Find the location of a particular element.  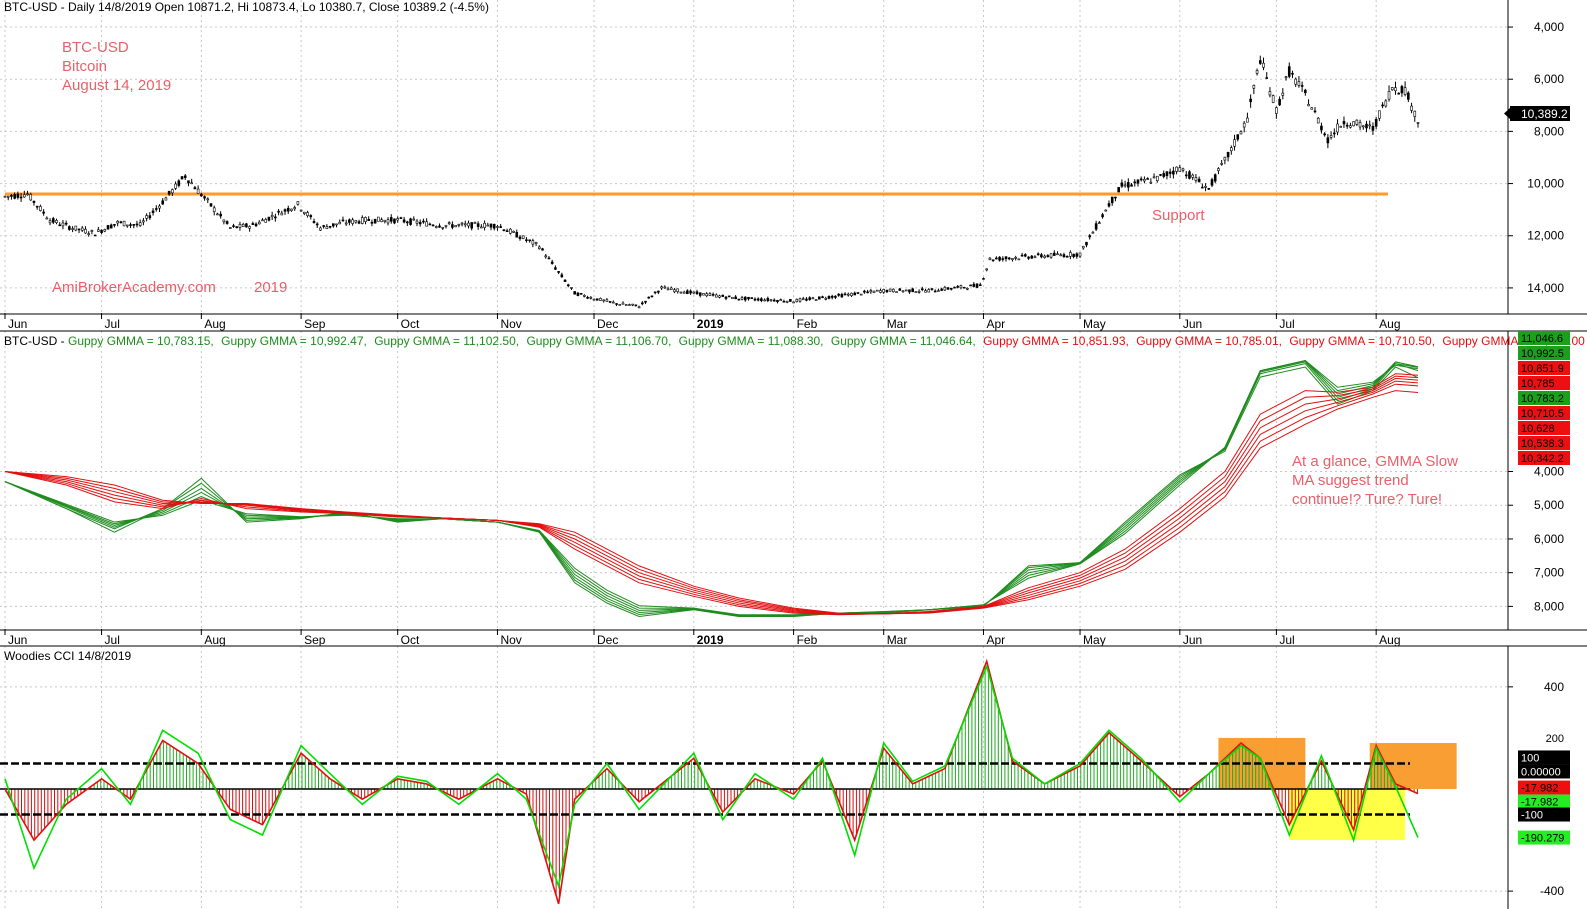

support-label: Support is located at coordinates (1178, 215).